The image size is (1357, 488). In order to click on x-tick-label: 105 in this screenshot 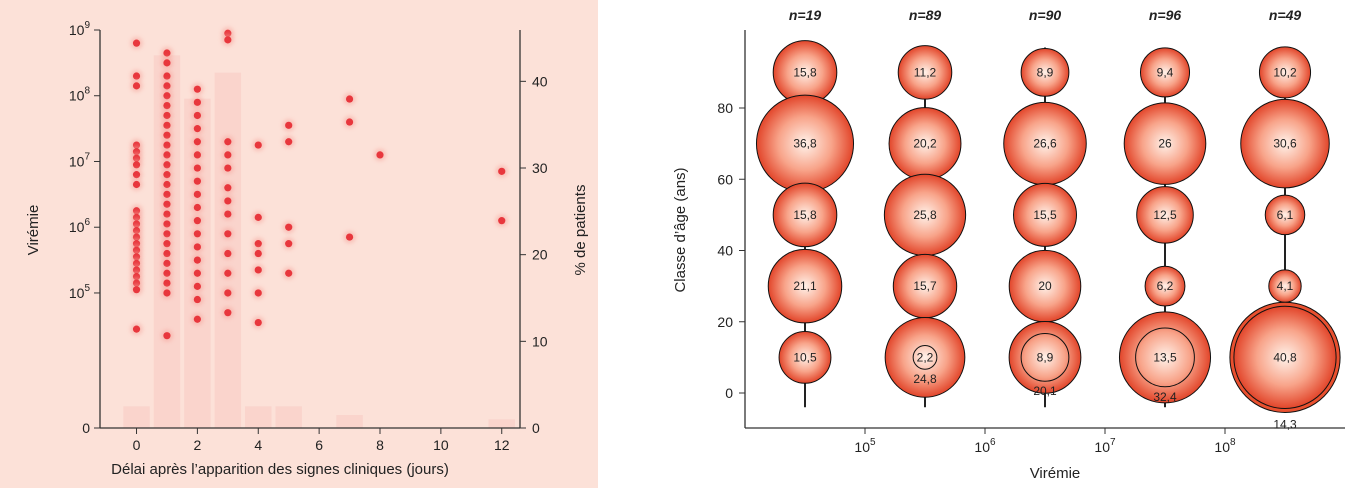, I will do `click(865, 446)`.